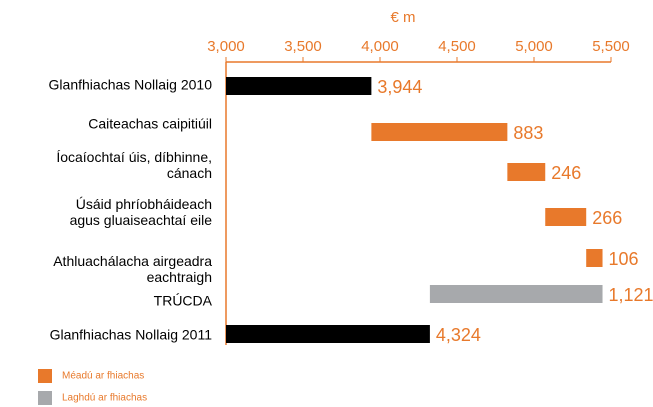 Image resolution: width=653 pixels, height=407 pixels. I want to click on category-label: Íocaíochtaí úis, díbhinne, cánach, so click(134, 165).